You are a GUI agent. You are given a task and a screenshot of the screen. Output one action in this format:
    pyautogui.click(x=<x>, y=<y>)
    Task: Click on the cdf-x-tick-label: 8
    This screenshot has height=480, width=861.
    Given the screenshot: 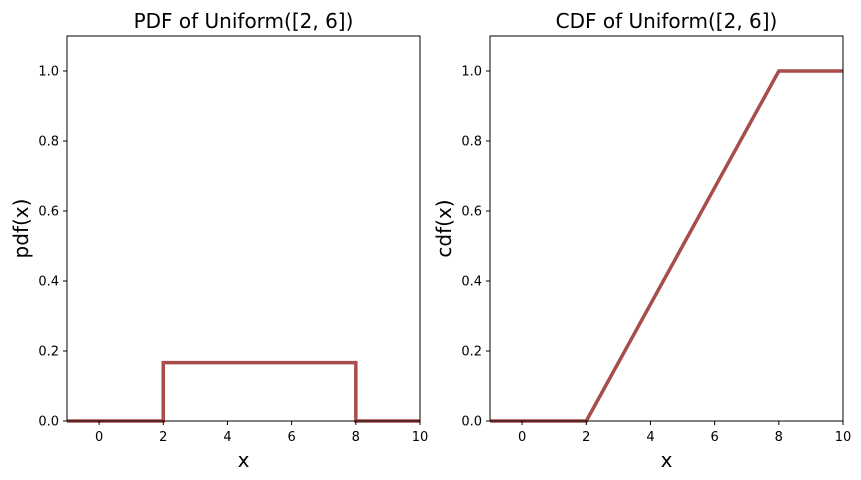 What is the action you would take?
    pyautogui.click(x=779, y=437)
    